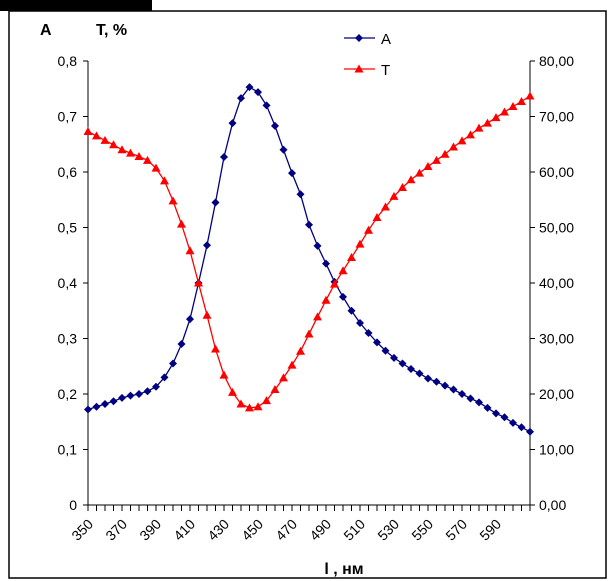  I want to click on right-y-tick-label: 10,00, so click(556, 450).